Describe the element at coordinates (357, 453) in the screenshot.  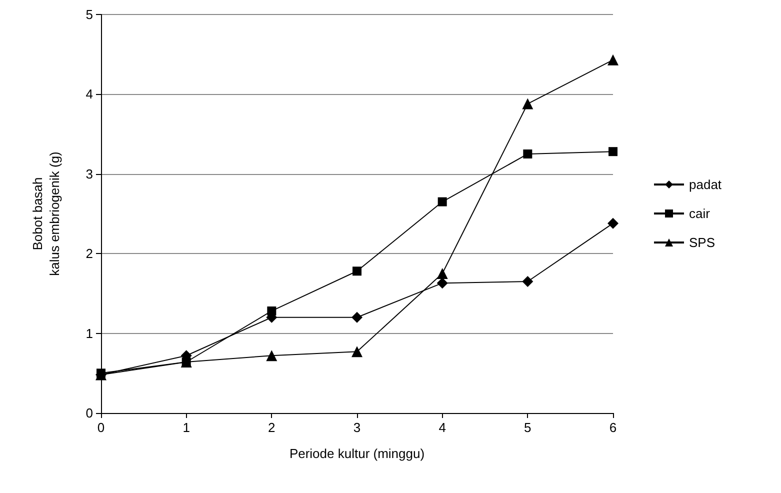
I see `x-axis-title: Periode kultur (minggu)` at that location.